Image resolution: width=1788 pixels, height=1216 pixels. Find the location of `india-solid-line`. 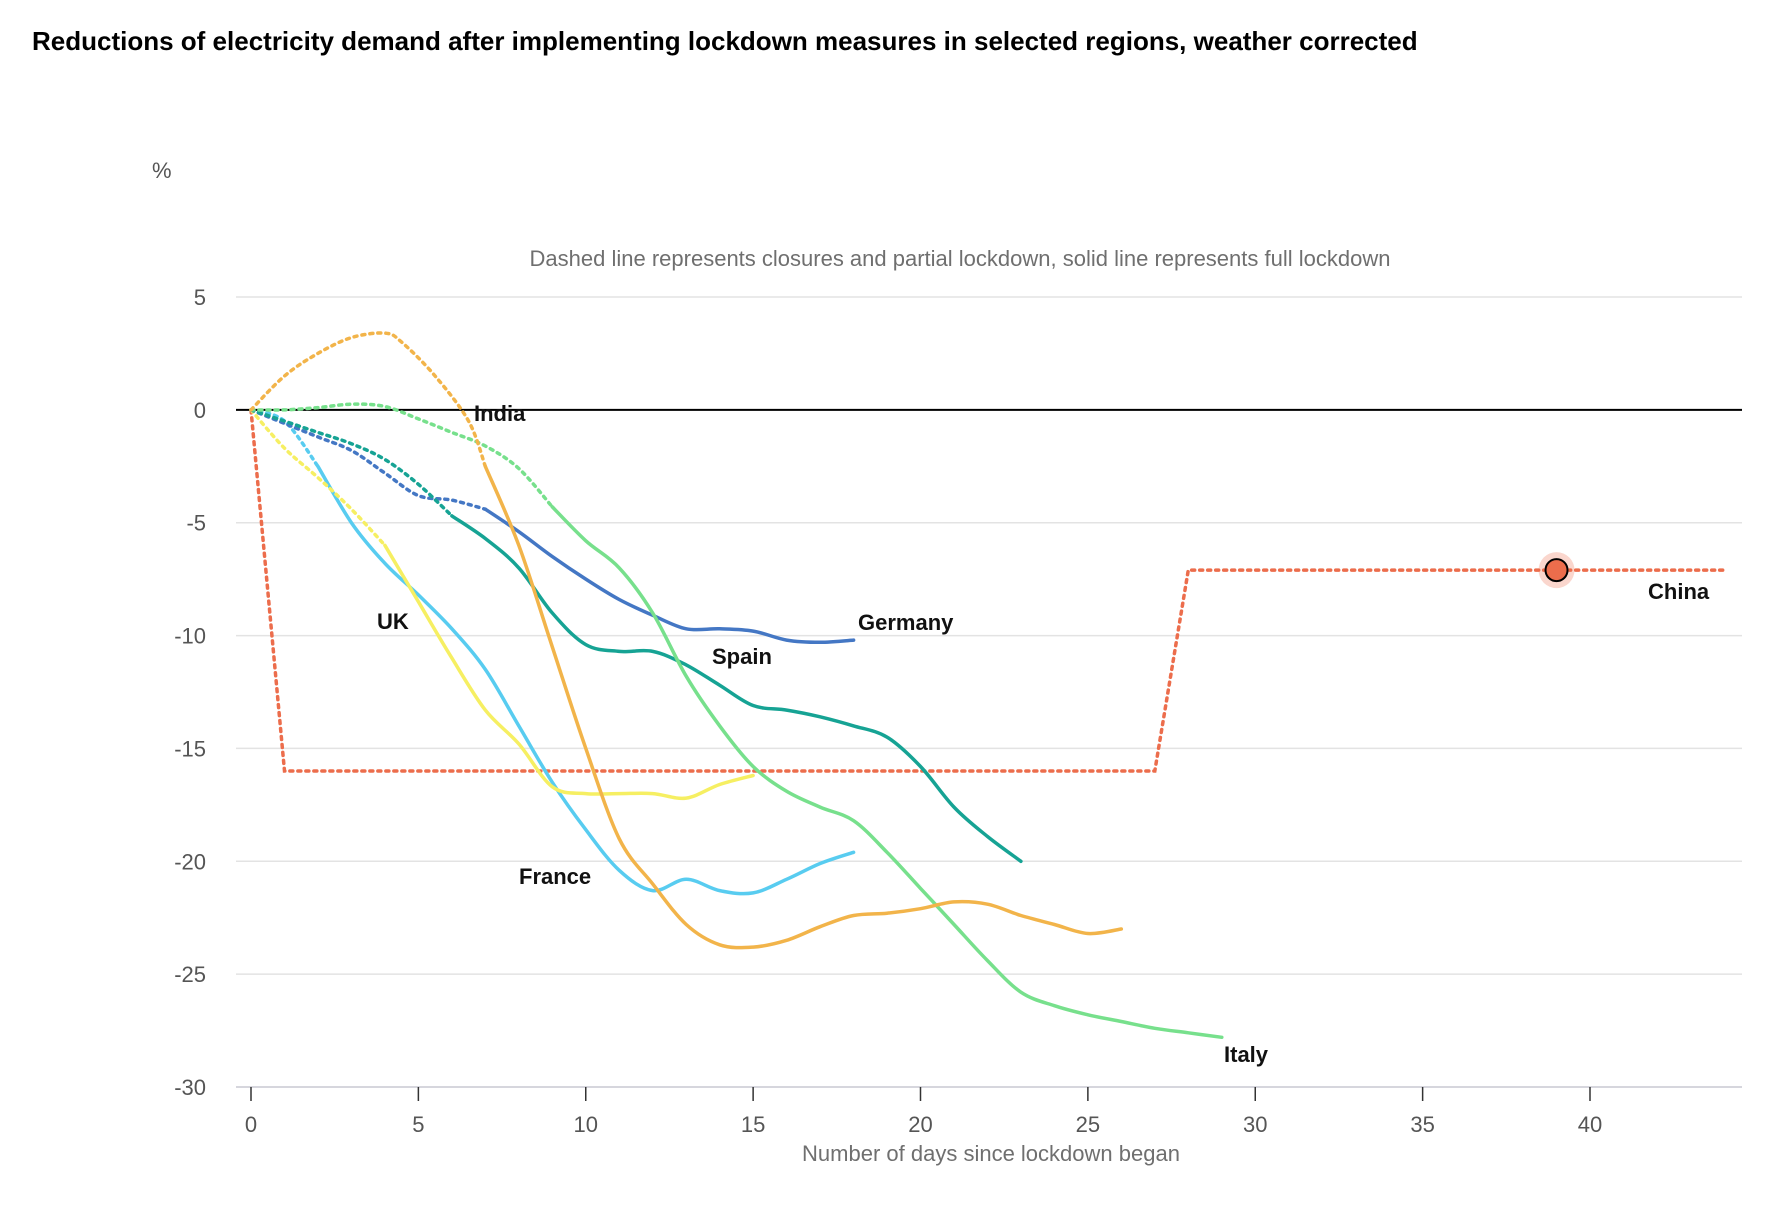

india-solid-line is located at coordinates (803, 707).